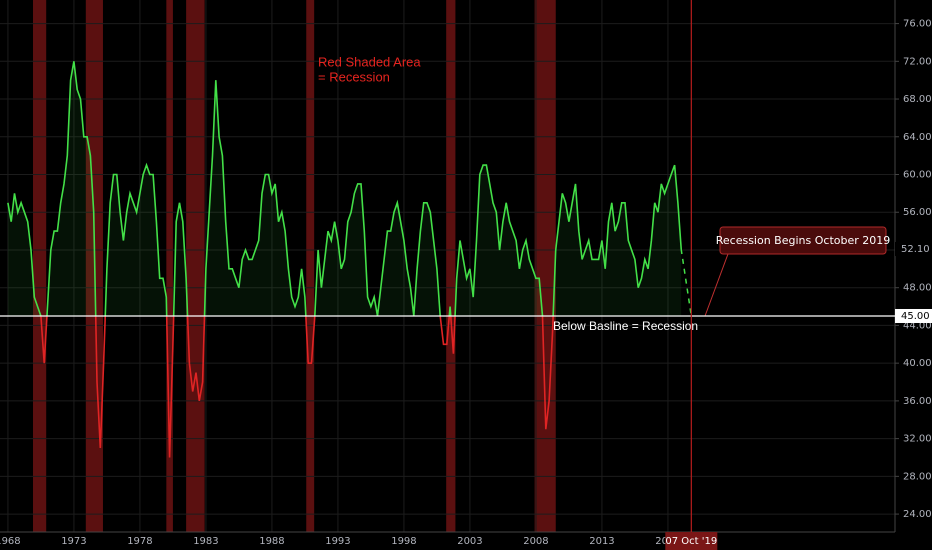  I want to click on x-tick-label: 2013, so click(601, 541).